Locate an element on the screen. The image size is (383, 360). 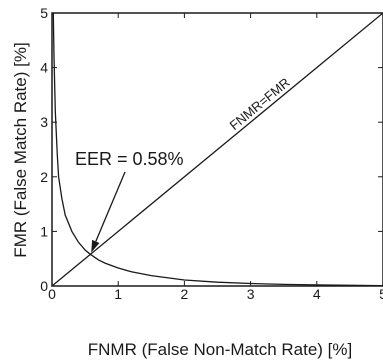
y-tick-label: 4 is located at coordinates (44, 68).